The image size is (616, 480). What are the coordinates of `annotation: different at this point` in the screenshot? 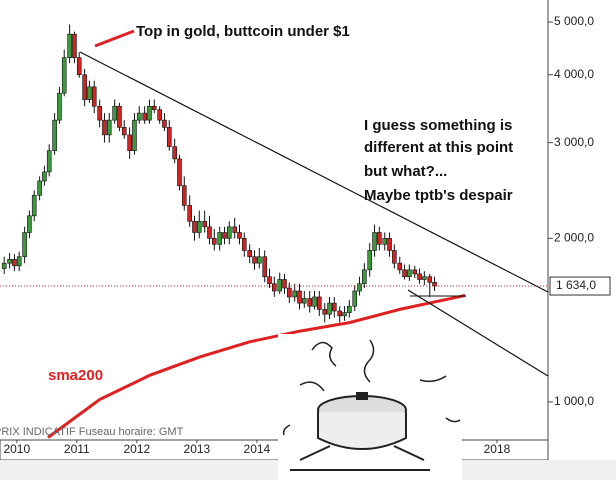 It's located at (438, 147).